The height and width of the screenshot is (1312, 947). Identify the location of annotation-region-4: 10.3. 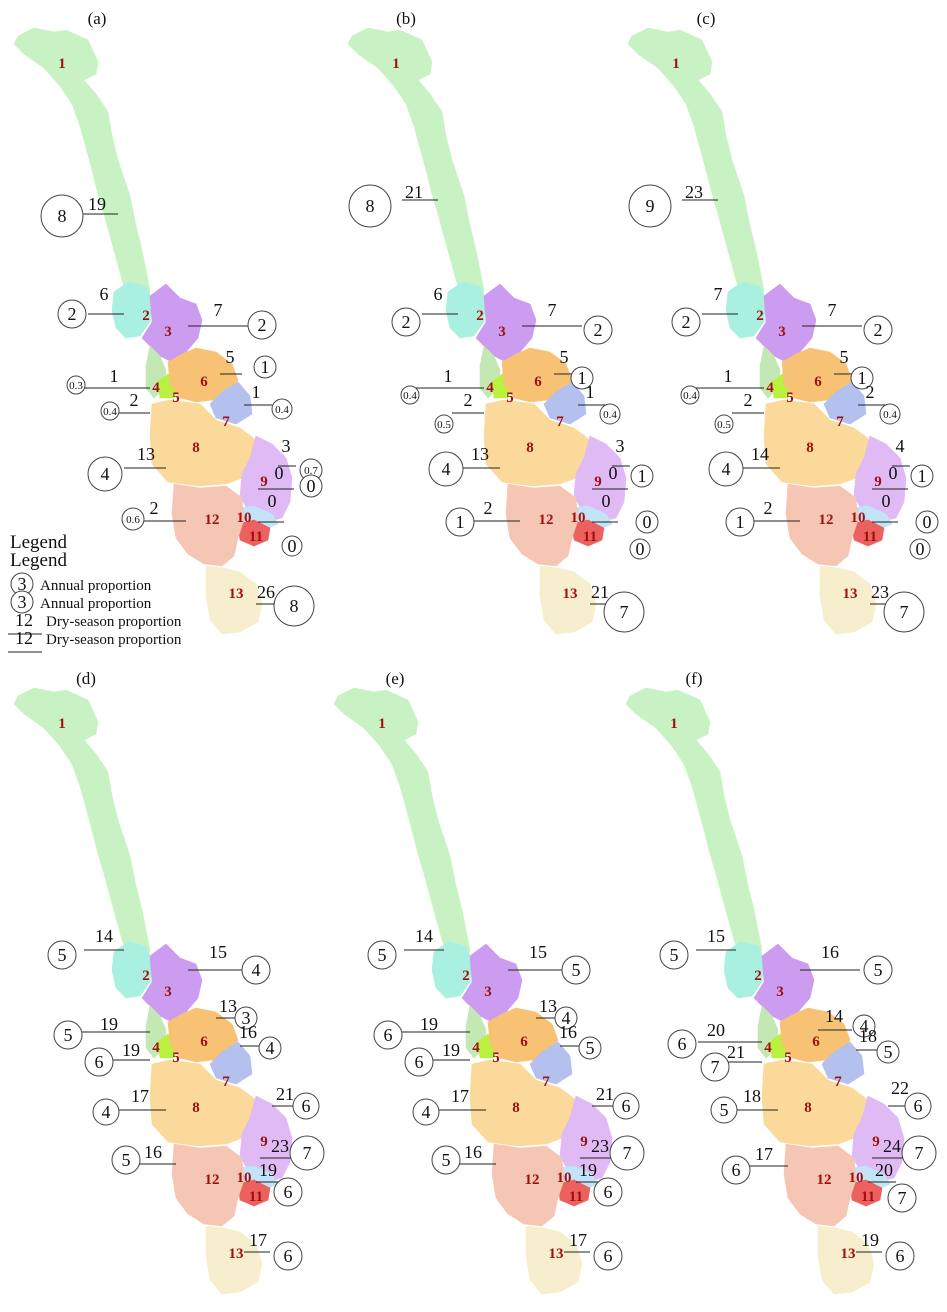
(108, 380).